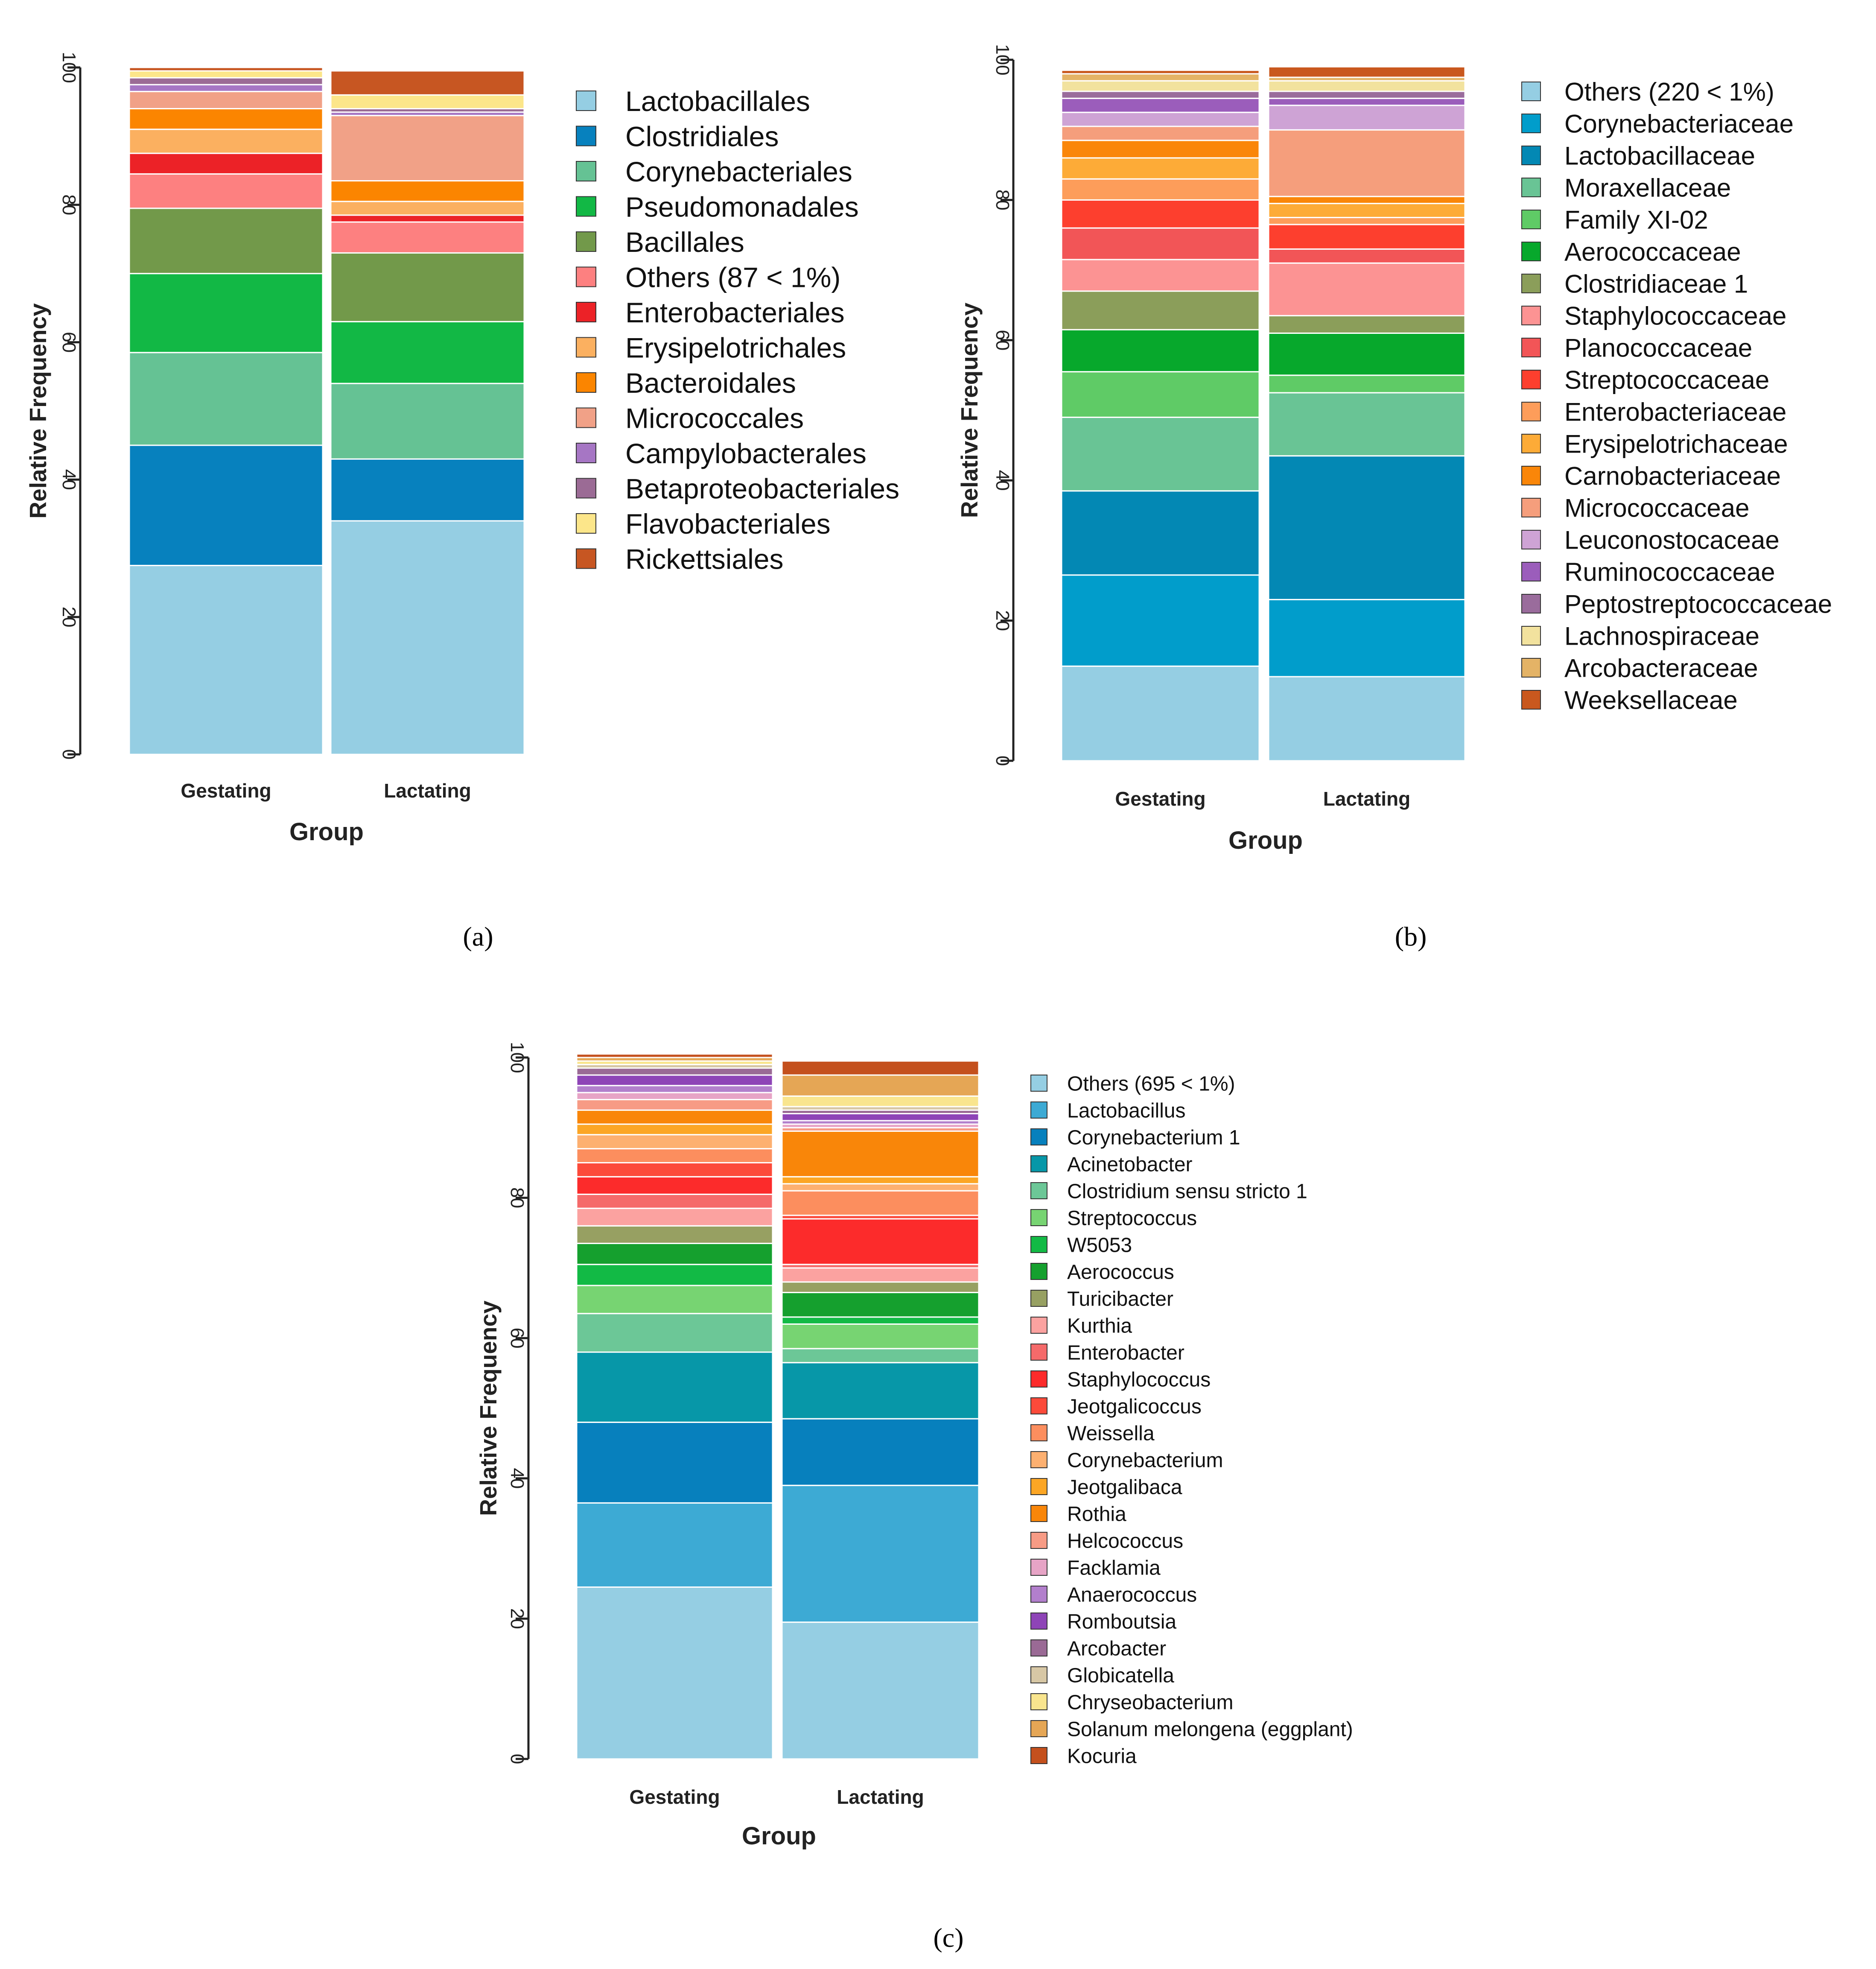 This screenshot has width=1876, height=1969. I want to click on legend-label: Rothia, so click(1096, 1514).